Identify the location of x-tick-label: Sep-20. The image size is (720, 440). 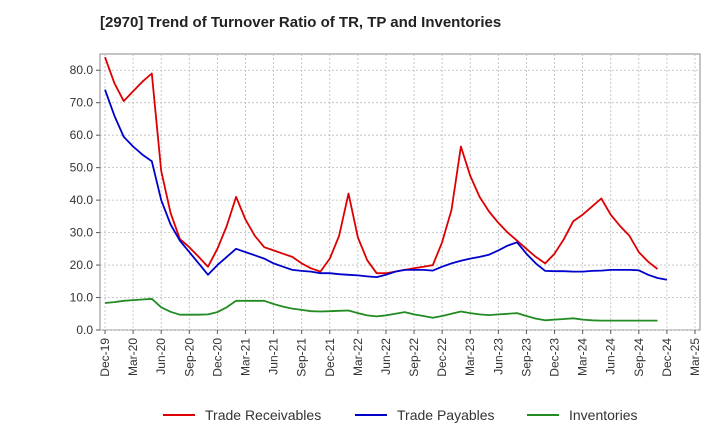
(189, 357).